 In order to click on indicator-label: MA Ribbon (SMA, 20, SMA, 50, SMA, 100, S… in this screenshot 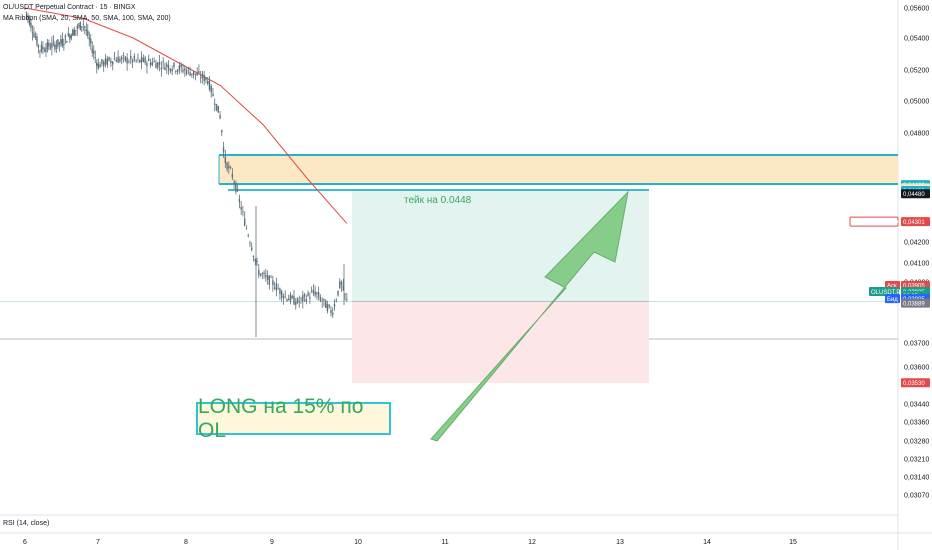, I will do `click(87, 18)`.